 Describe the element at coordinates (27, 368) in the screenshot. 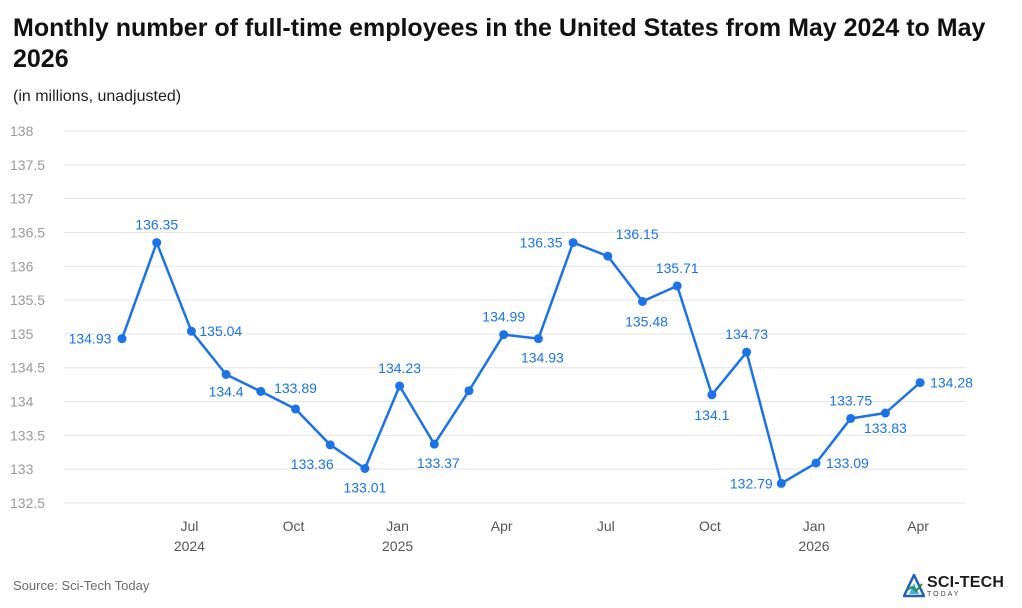

I see `y-tick-label: 134.5` at that location.